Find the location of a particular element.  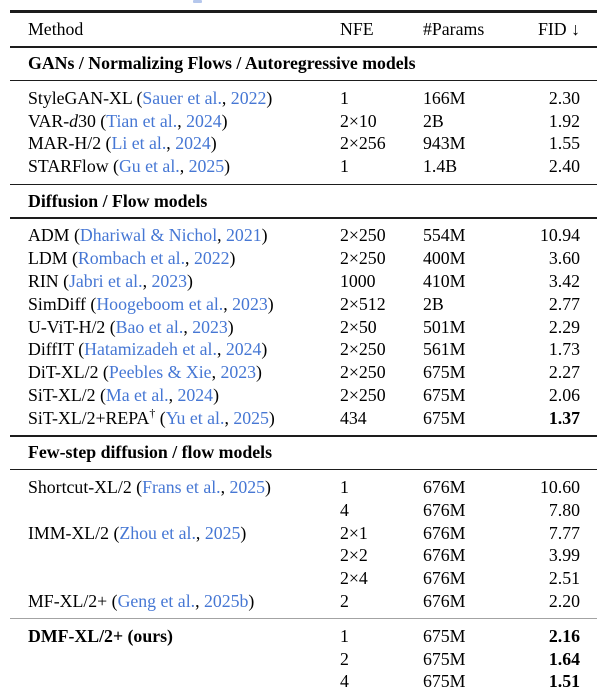

citation-link: Peebles & Xie is located at coordinates (160, 372).